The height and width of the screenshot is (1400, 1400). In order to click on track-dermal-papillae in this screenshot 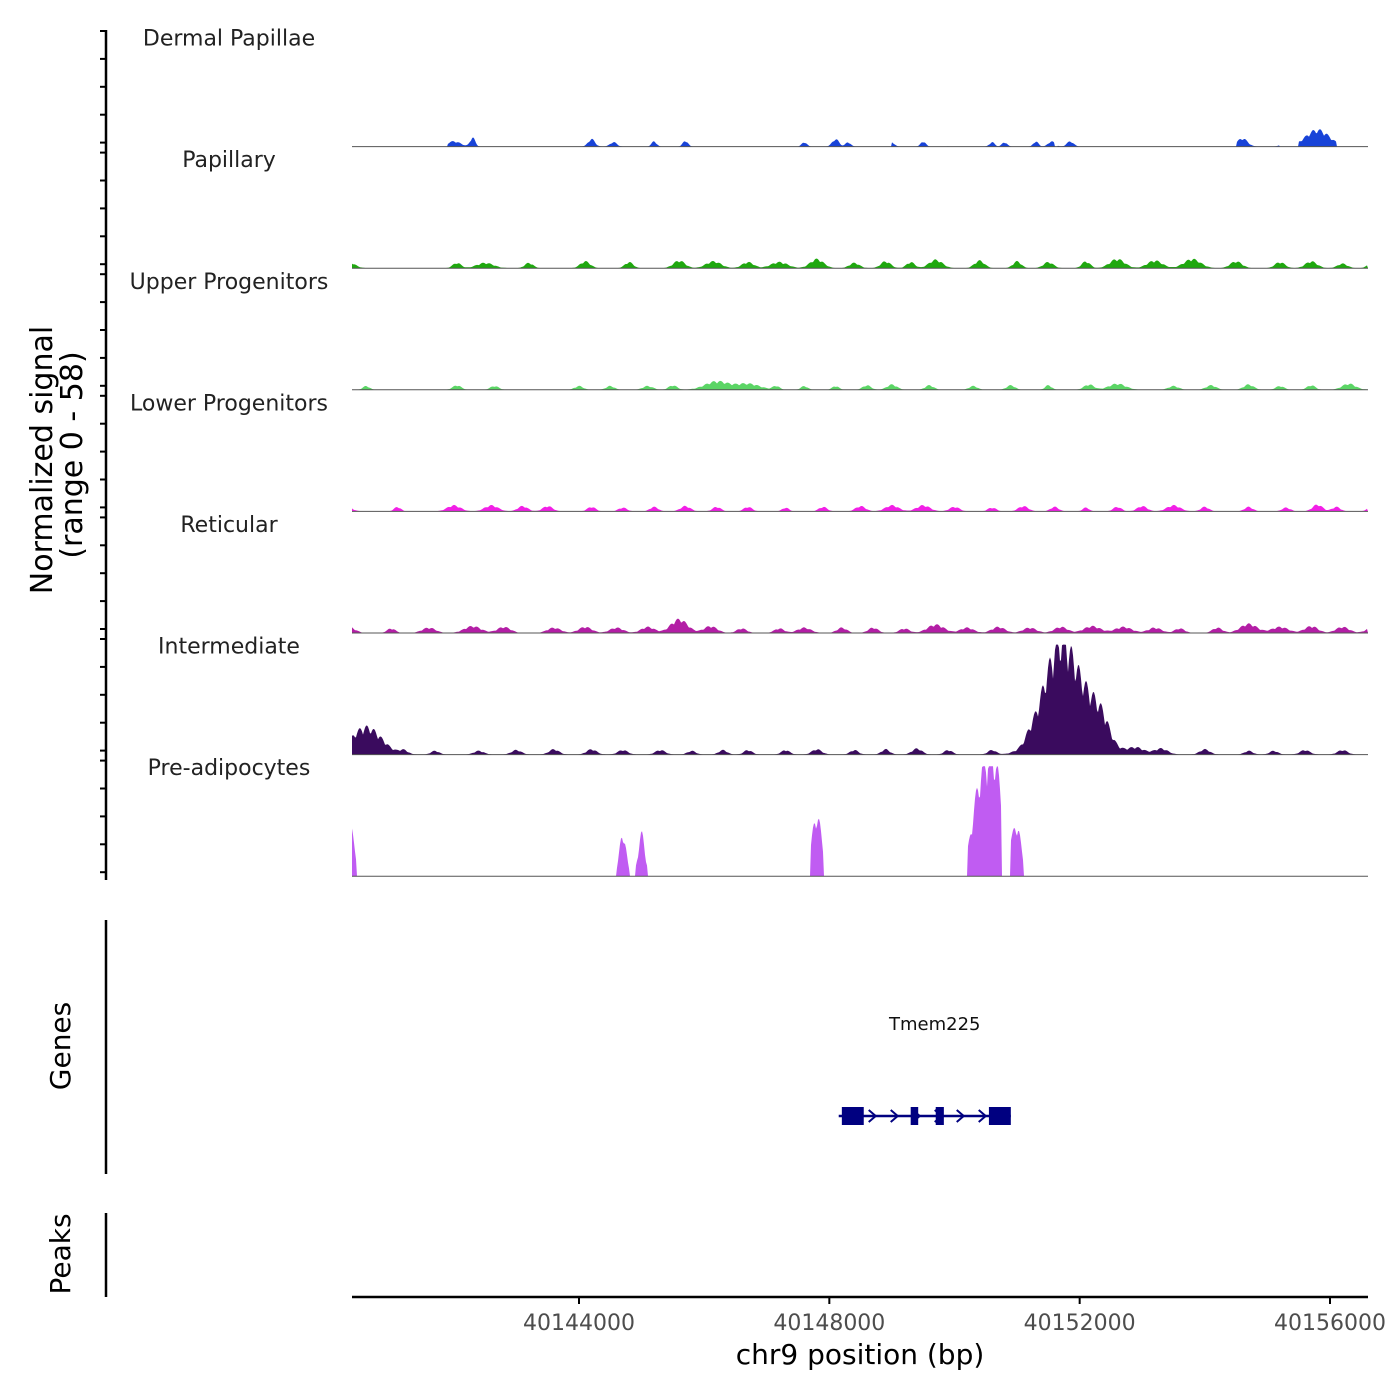, I will do `click(860, 138)`.